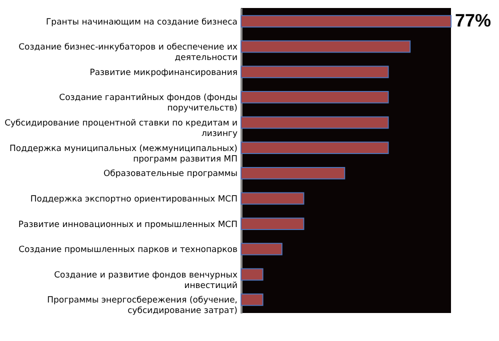 Image resolution: width=499 pixels, height=341 pixels. I want to click on y-tick-label: Развитие инновационных и промышленных МСП, so click(128, 225).